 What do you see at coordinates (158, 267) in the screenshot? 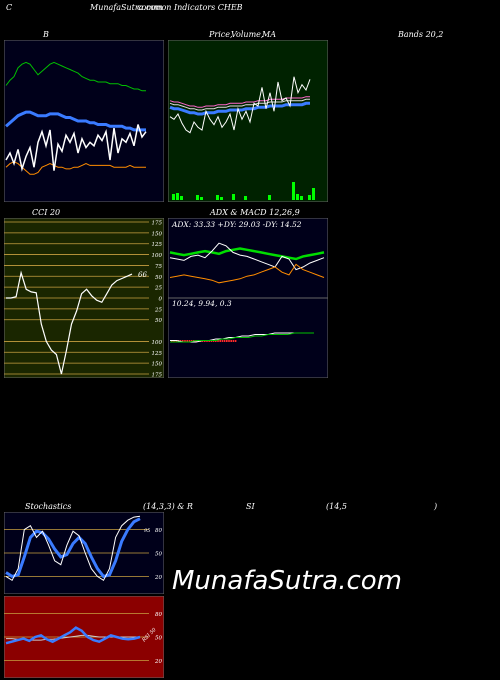
I see `cci-level-label: 75` at bounding box center [158, 267].